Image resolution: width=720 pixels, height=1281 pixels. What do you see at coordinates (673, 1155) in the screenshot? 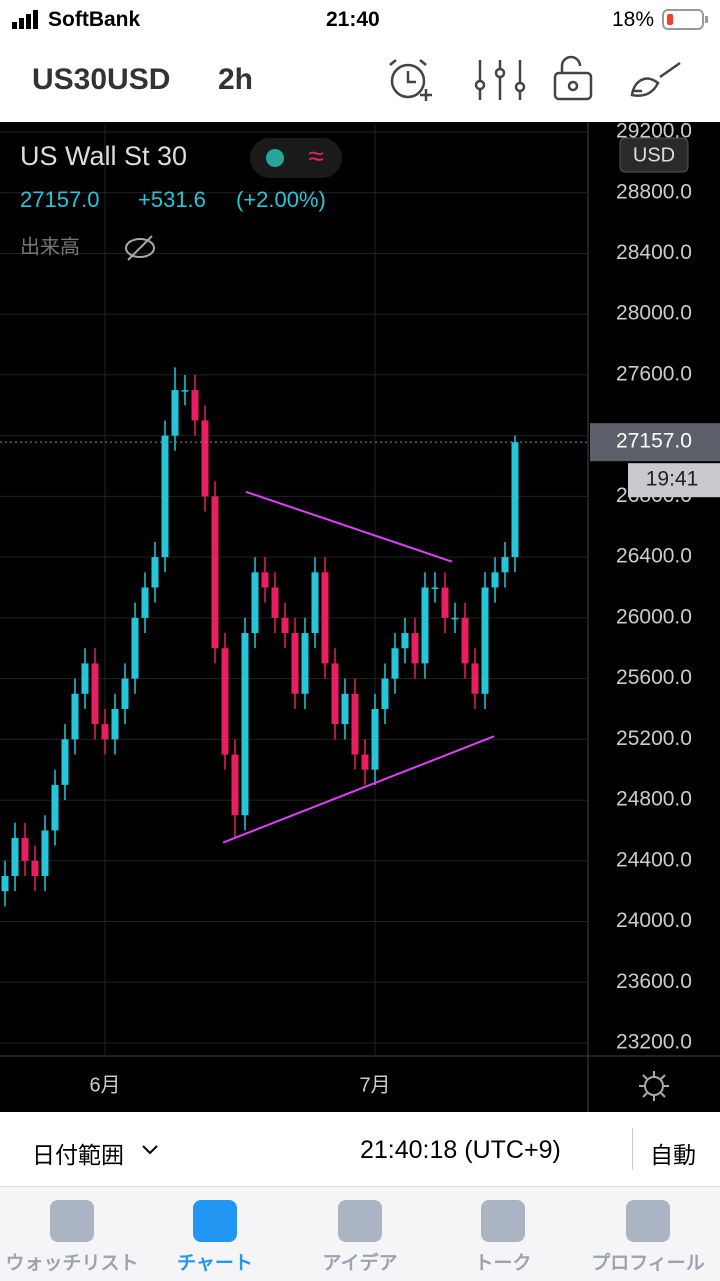
I see `auto-scale: 自動` at bounding box center [673, 1155].